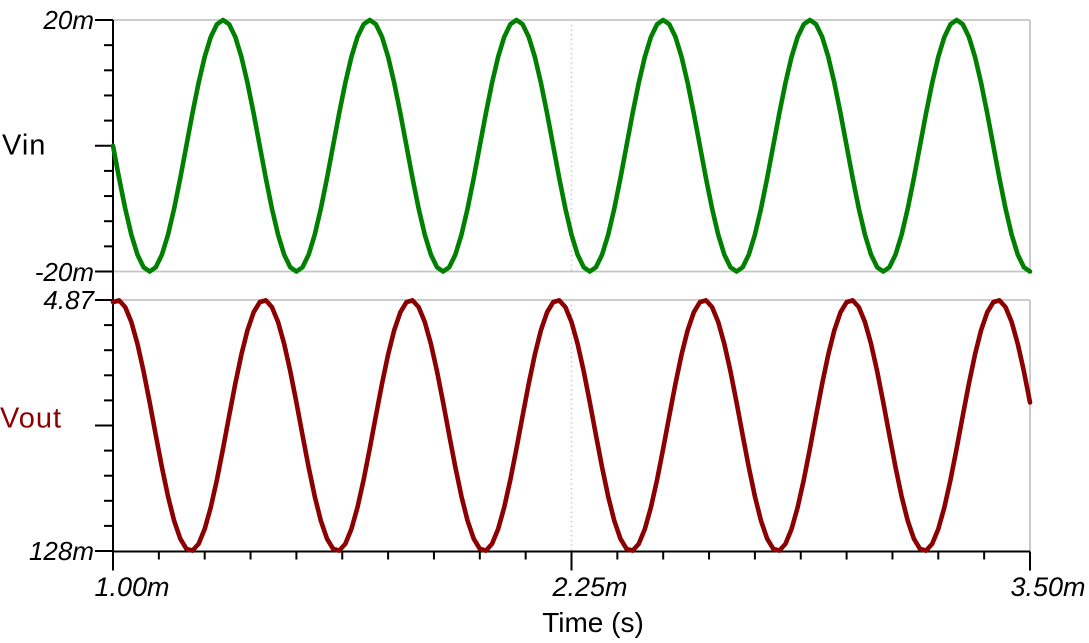 The height and width of the screenshot is (643, 1089). What do you see at coordinates (68, 20) in the screenshot?
I see `vin-max-tick-label: 20m` at bounding box center [68, 20].